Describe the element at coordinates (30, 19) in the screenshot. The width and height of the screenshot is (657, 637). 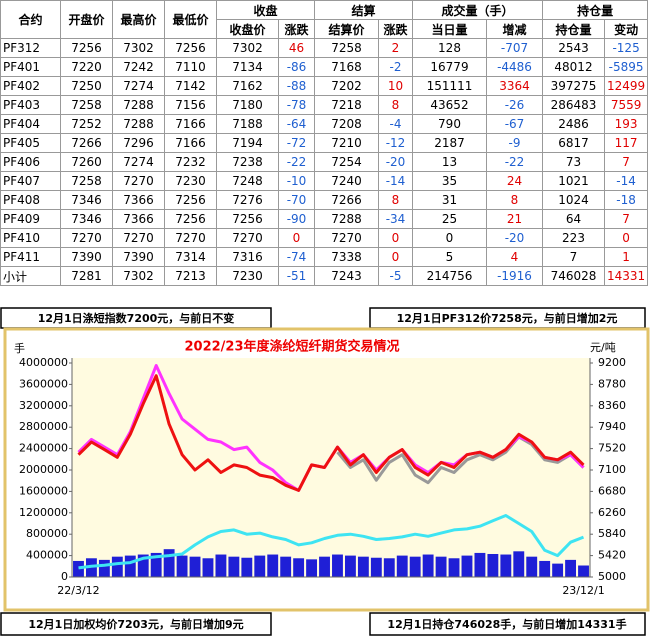
I see `header-cell: 合约` at that location.